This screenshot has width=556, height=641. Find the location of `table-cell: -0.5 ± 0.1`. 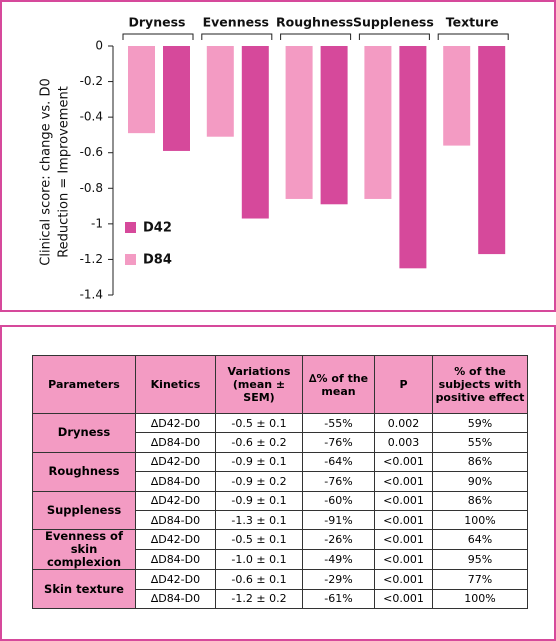

table-cell: -0.5 ± 0.1 is located at coordinates (259, 540).